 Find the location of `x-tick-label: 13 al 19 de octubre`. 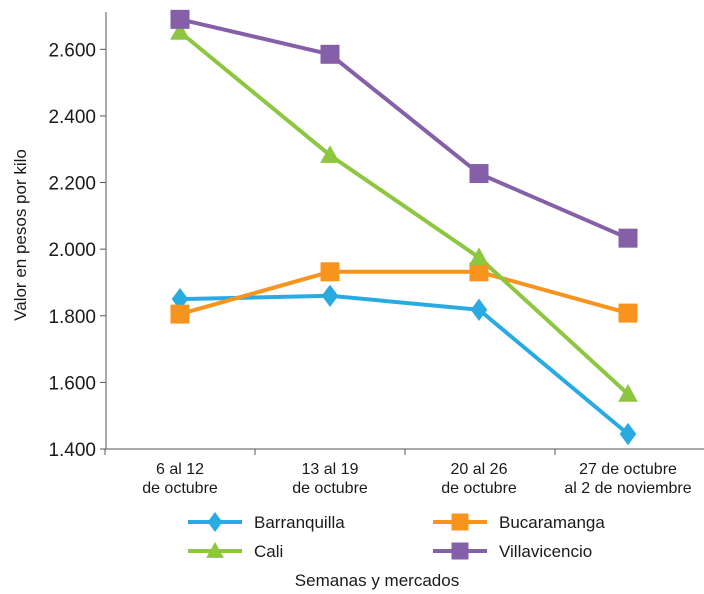

x-tick-label: 13 al 19 de octubre is located at coordinates (330, 479).